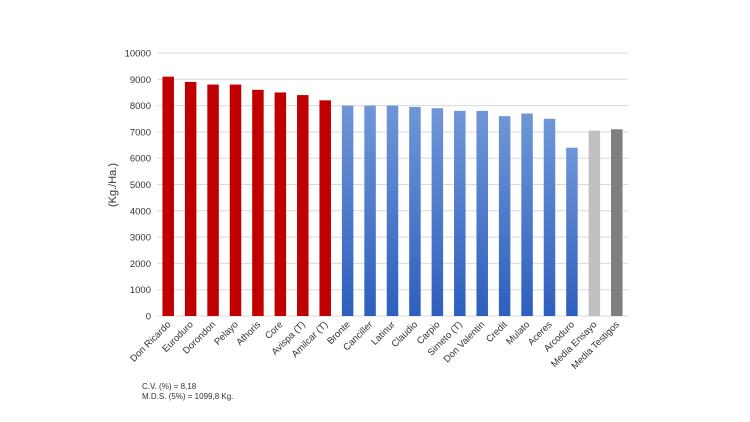  Describe the element at coordinates (113, 185) in the screenshot. I see `y-axis-label: (Kg./Ha.)` at that location.